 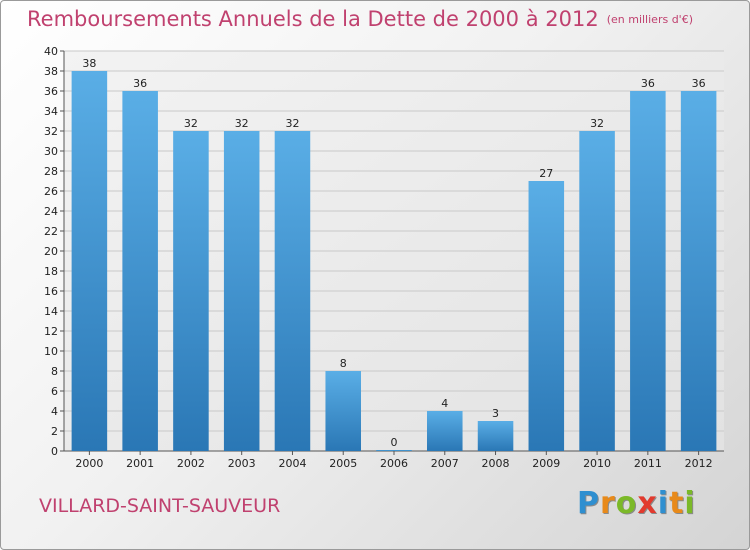 I want to click on y-tick-label: 0, so click(x=54, y=451).